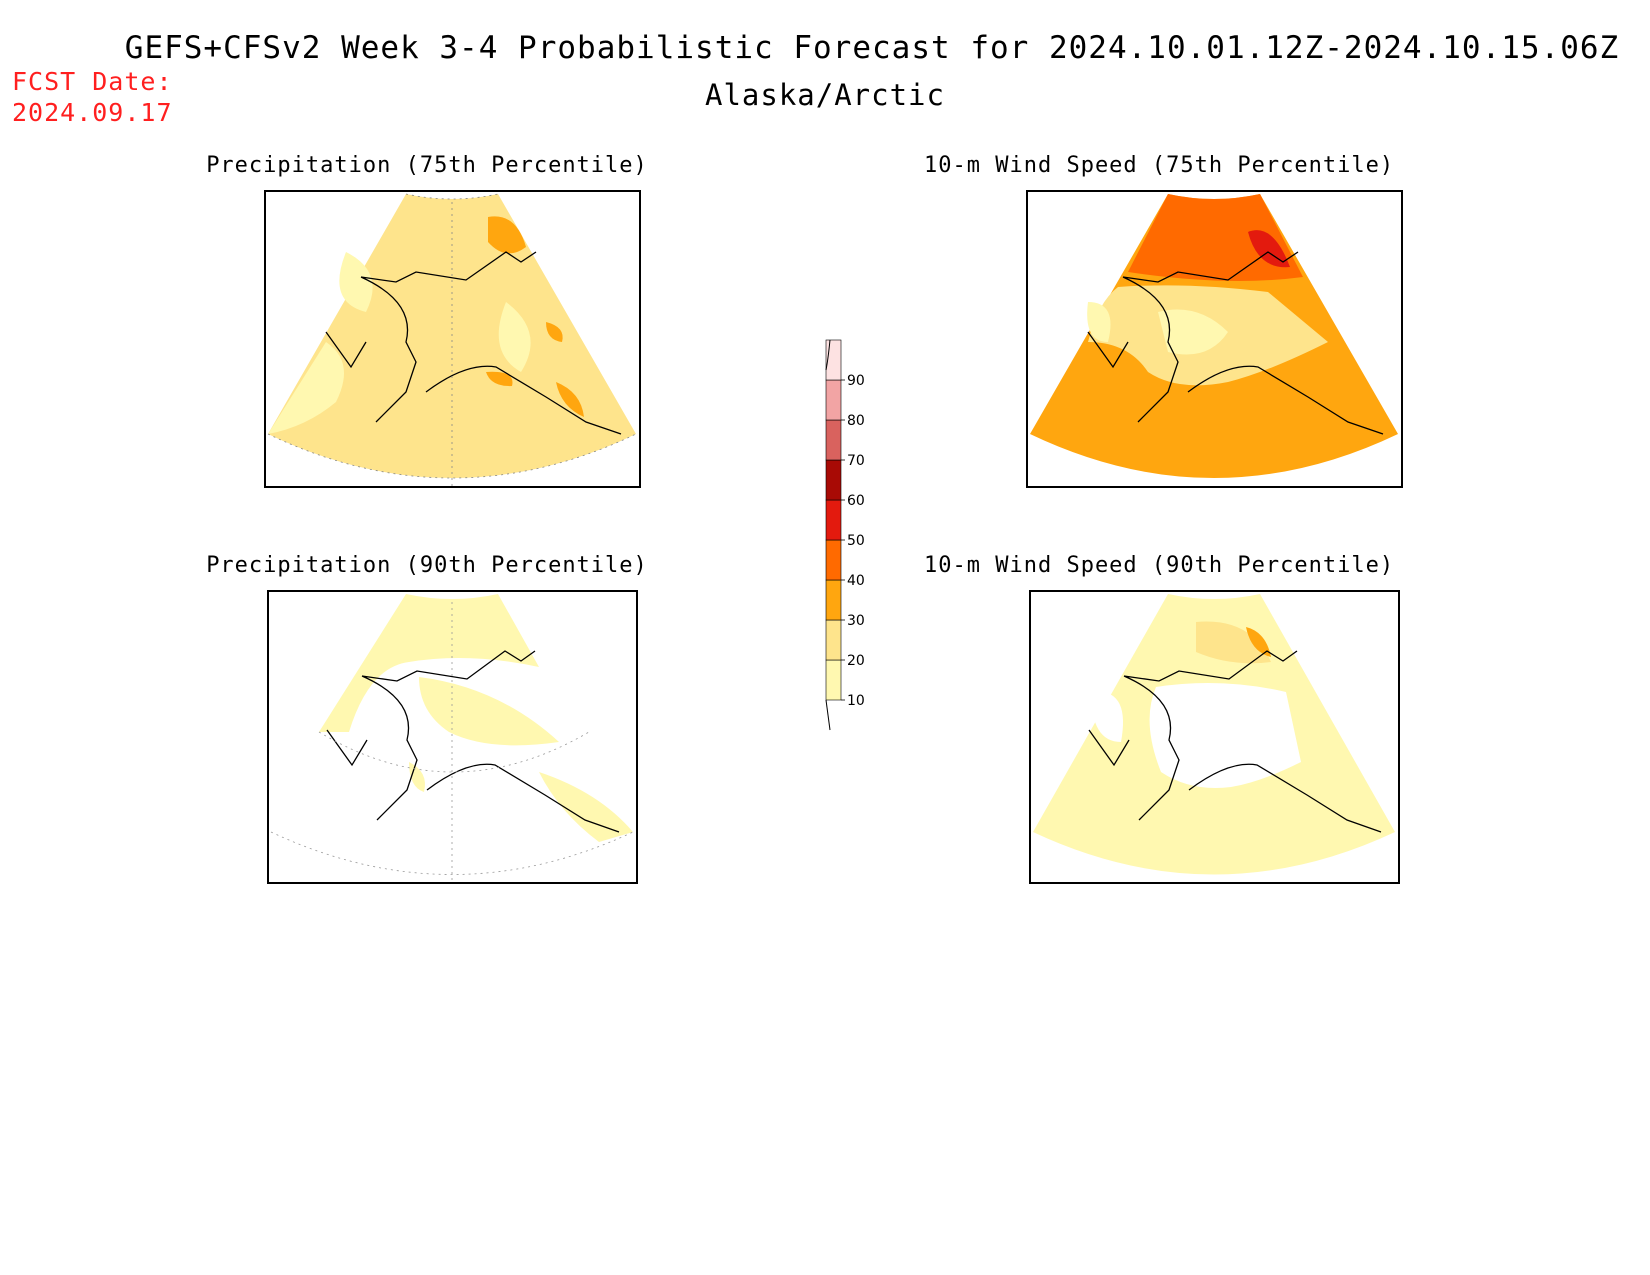 The image size is (1650, 1275). What do you see at coordinates (856, 541) in the screenshot?
I see `colorbar-tick-label: 50` at bounding box center [856, 541].